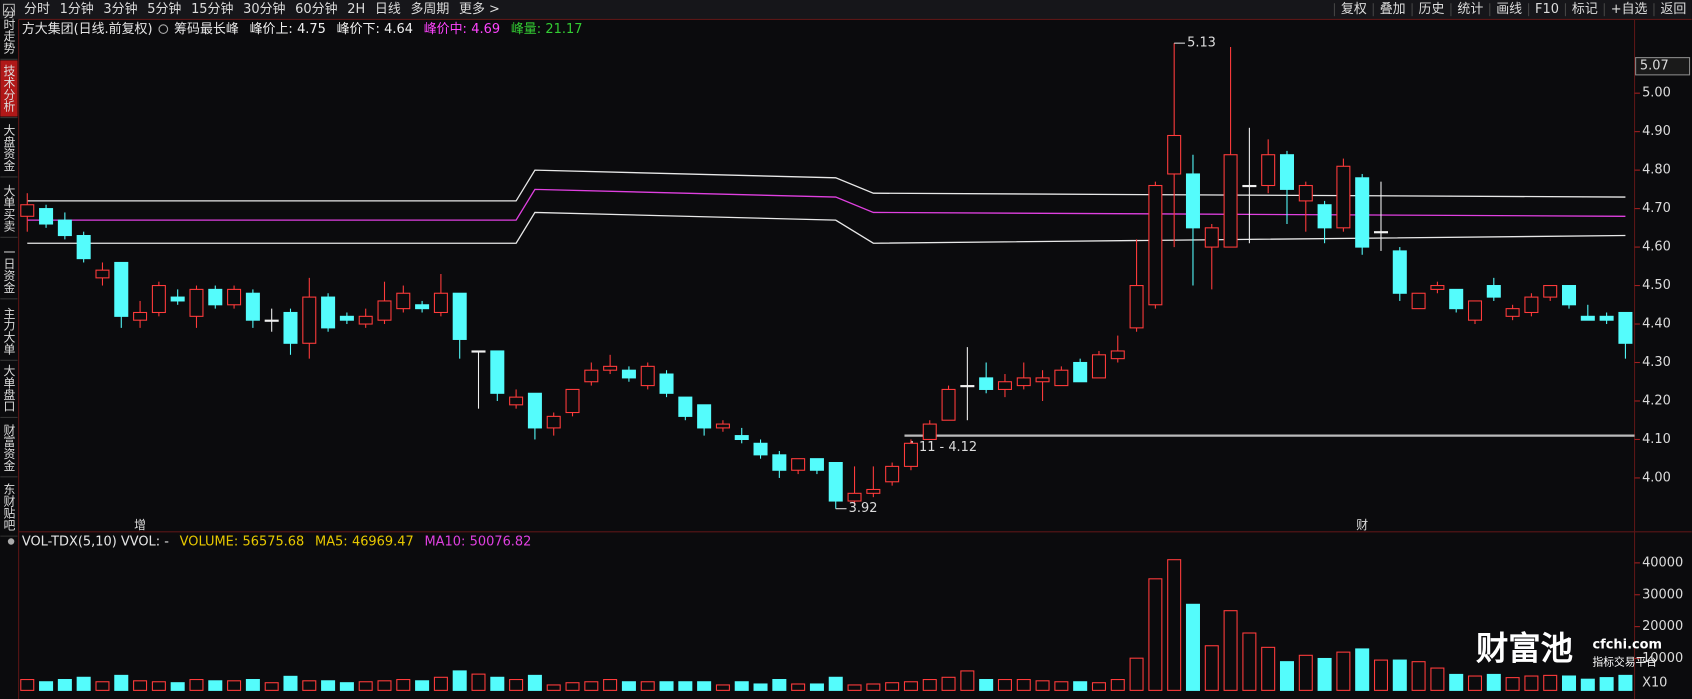  Describe the element at coordinates (1585, 9) in the screenshot. I see `tool-button: 标记` at that location.